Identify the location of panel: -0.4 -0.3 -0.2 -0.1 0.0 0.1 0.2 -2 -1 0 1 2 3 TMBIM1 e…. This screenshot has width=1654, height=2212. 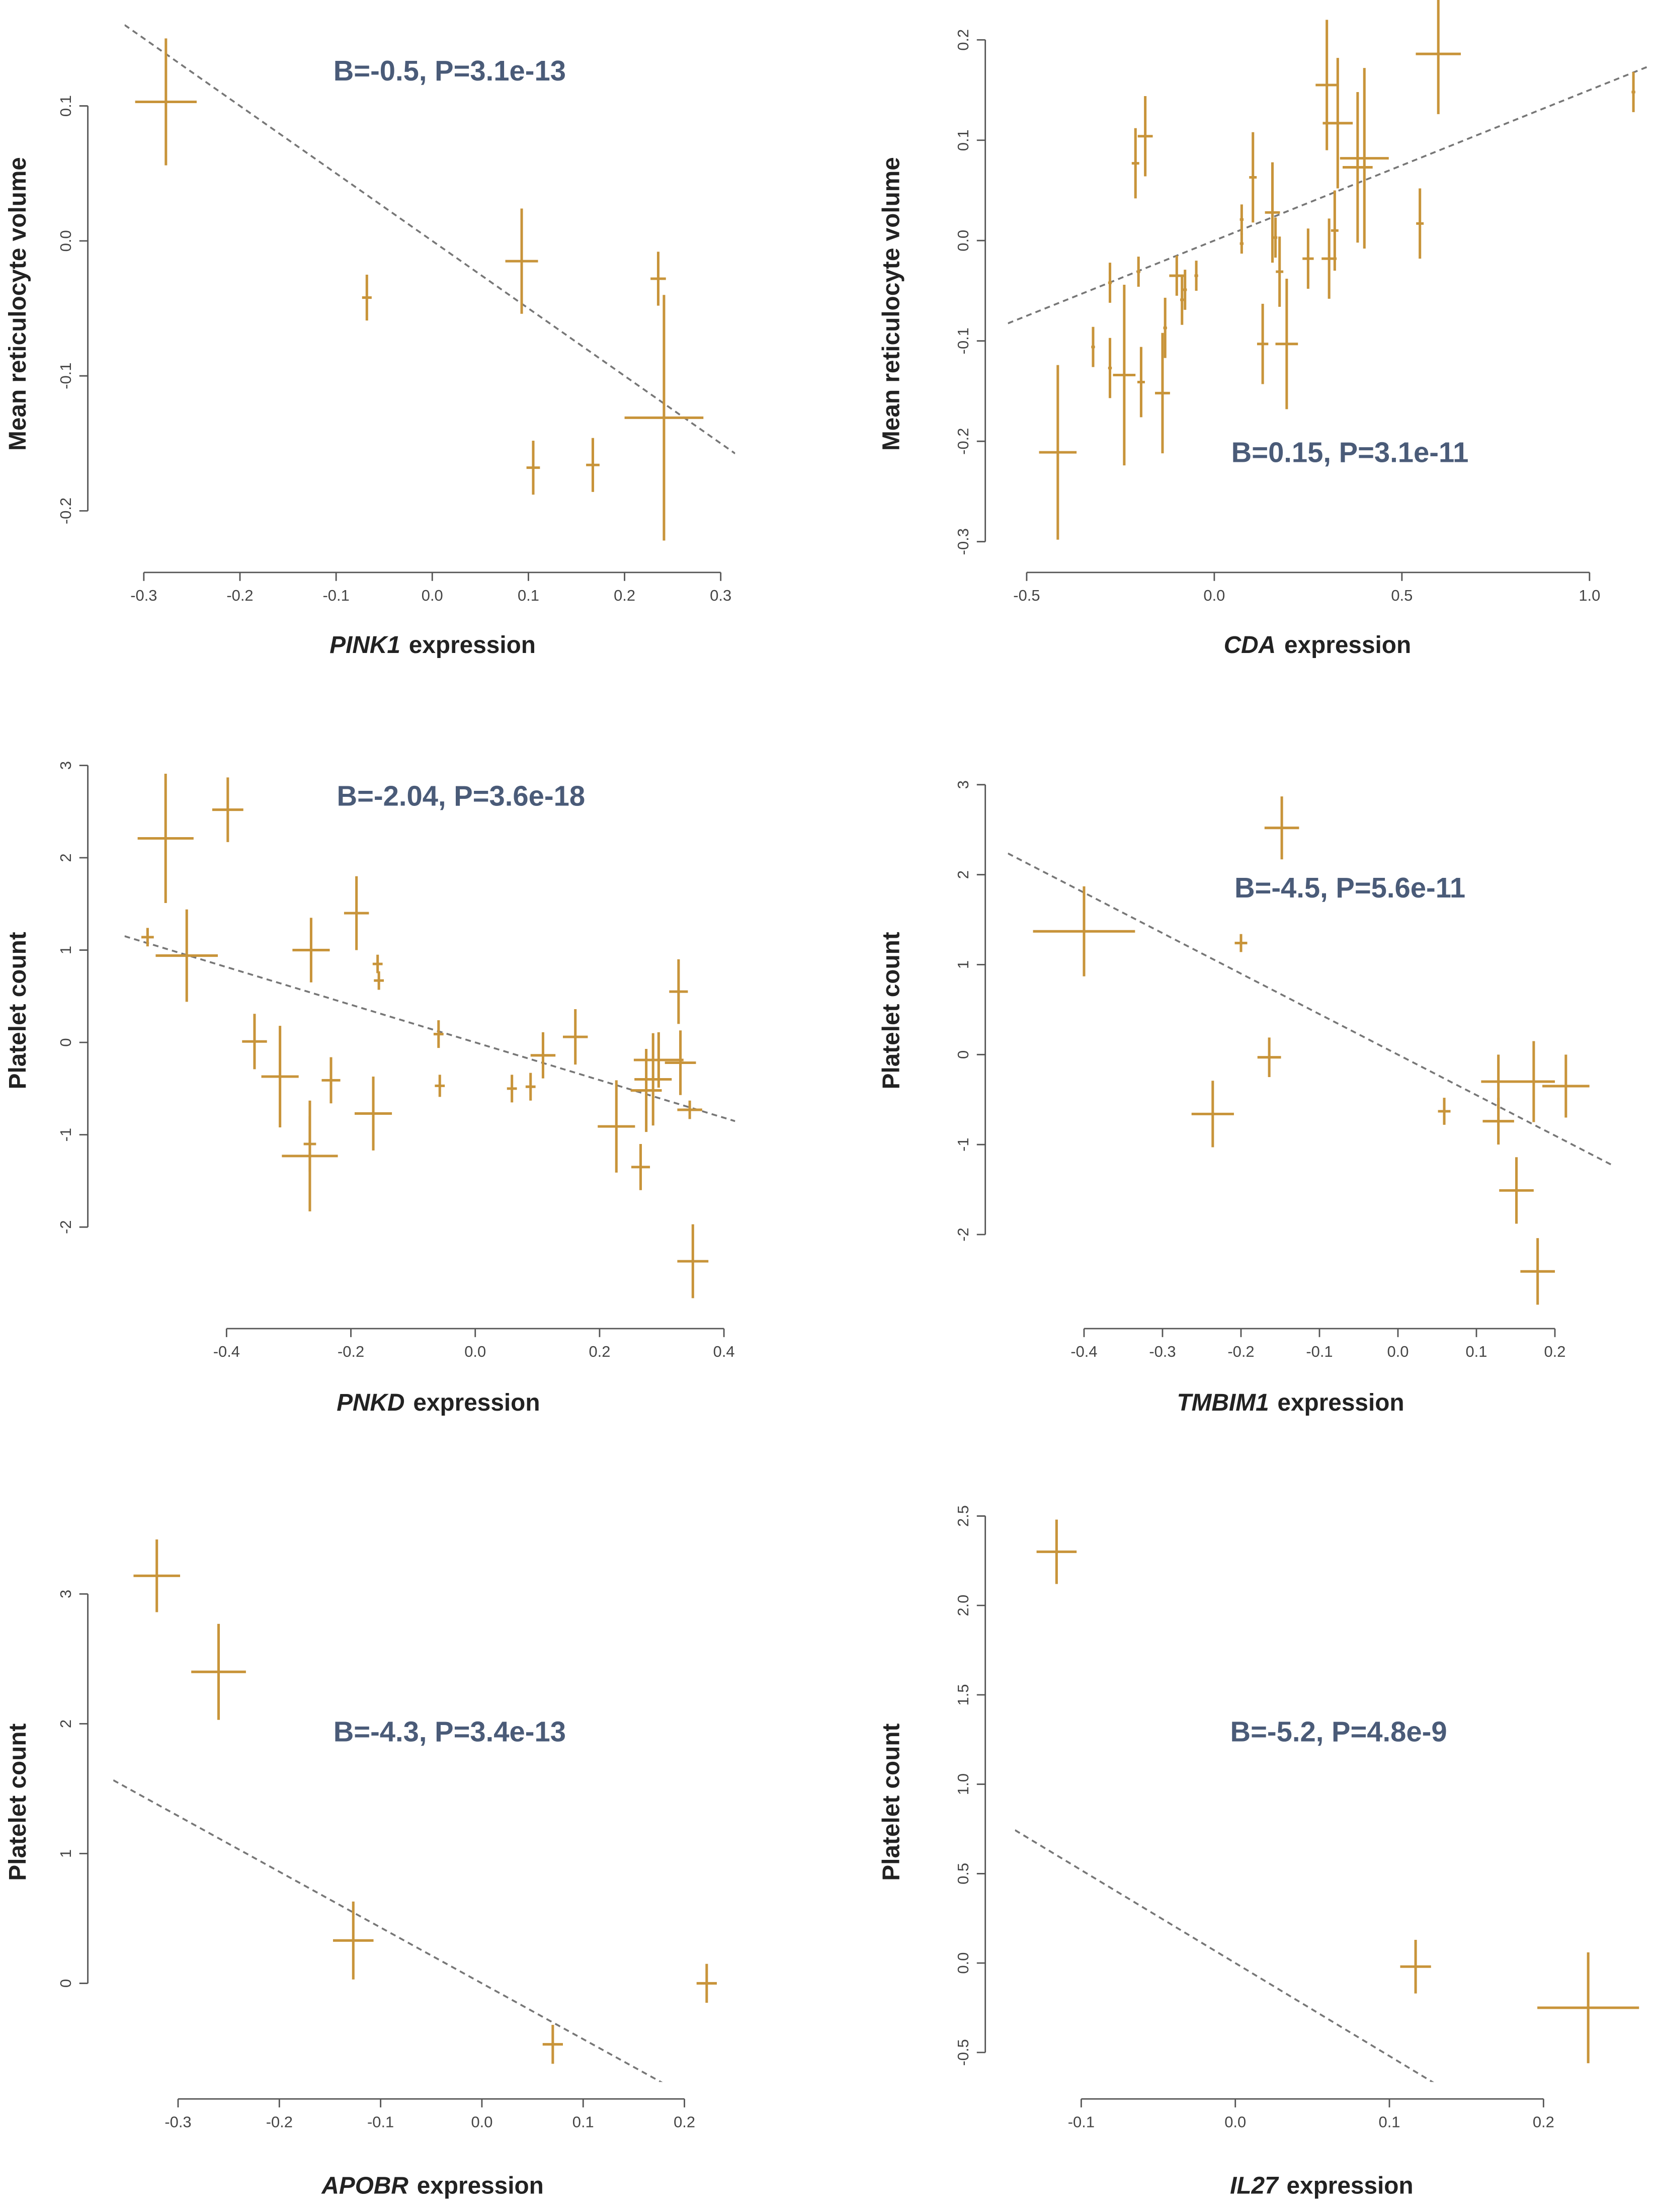
(1245, 1098).